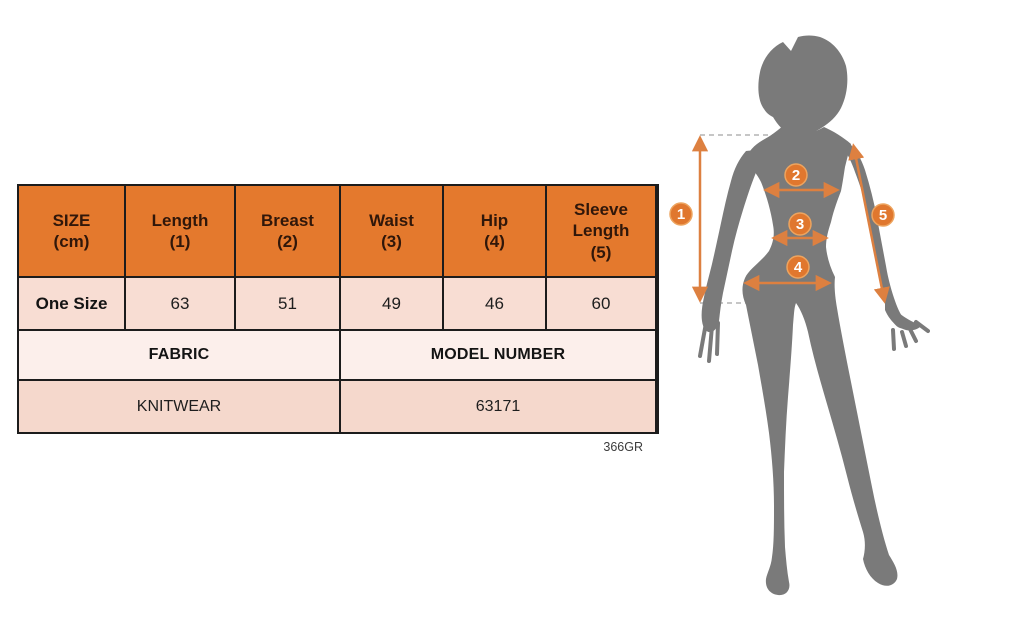 The width and height of the screenshot is (1024, 628). I want to click on header-cell-length: Length (1), so click(180, 231).